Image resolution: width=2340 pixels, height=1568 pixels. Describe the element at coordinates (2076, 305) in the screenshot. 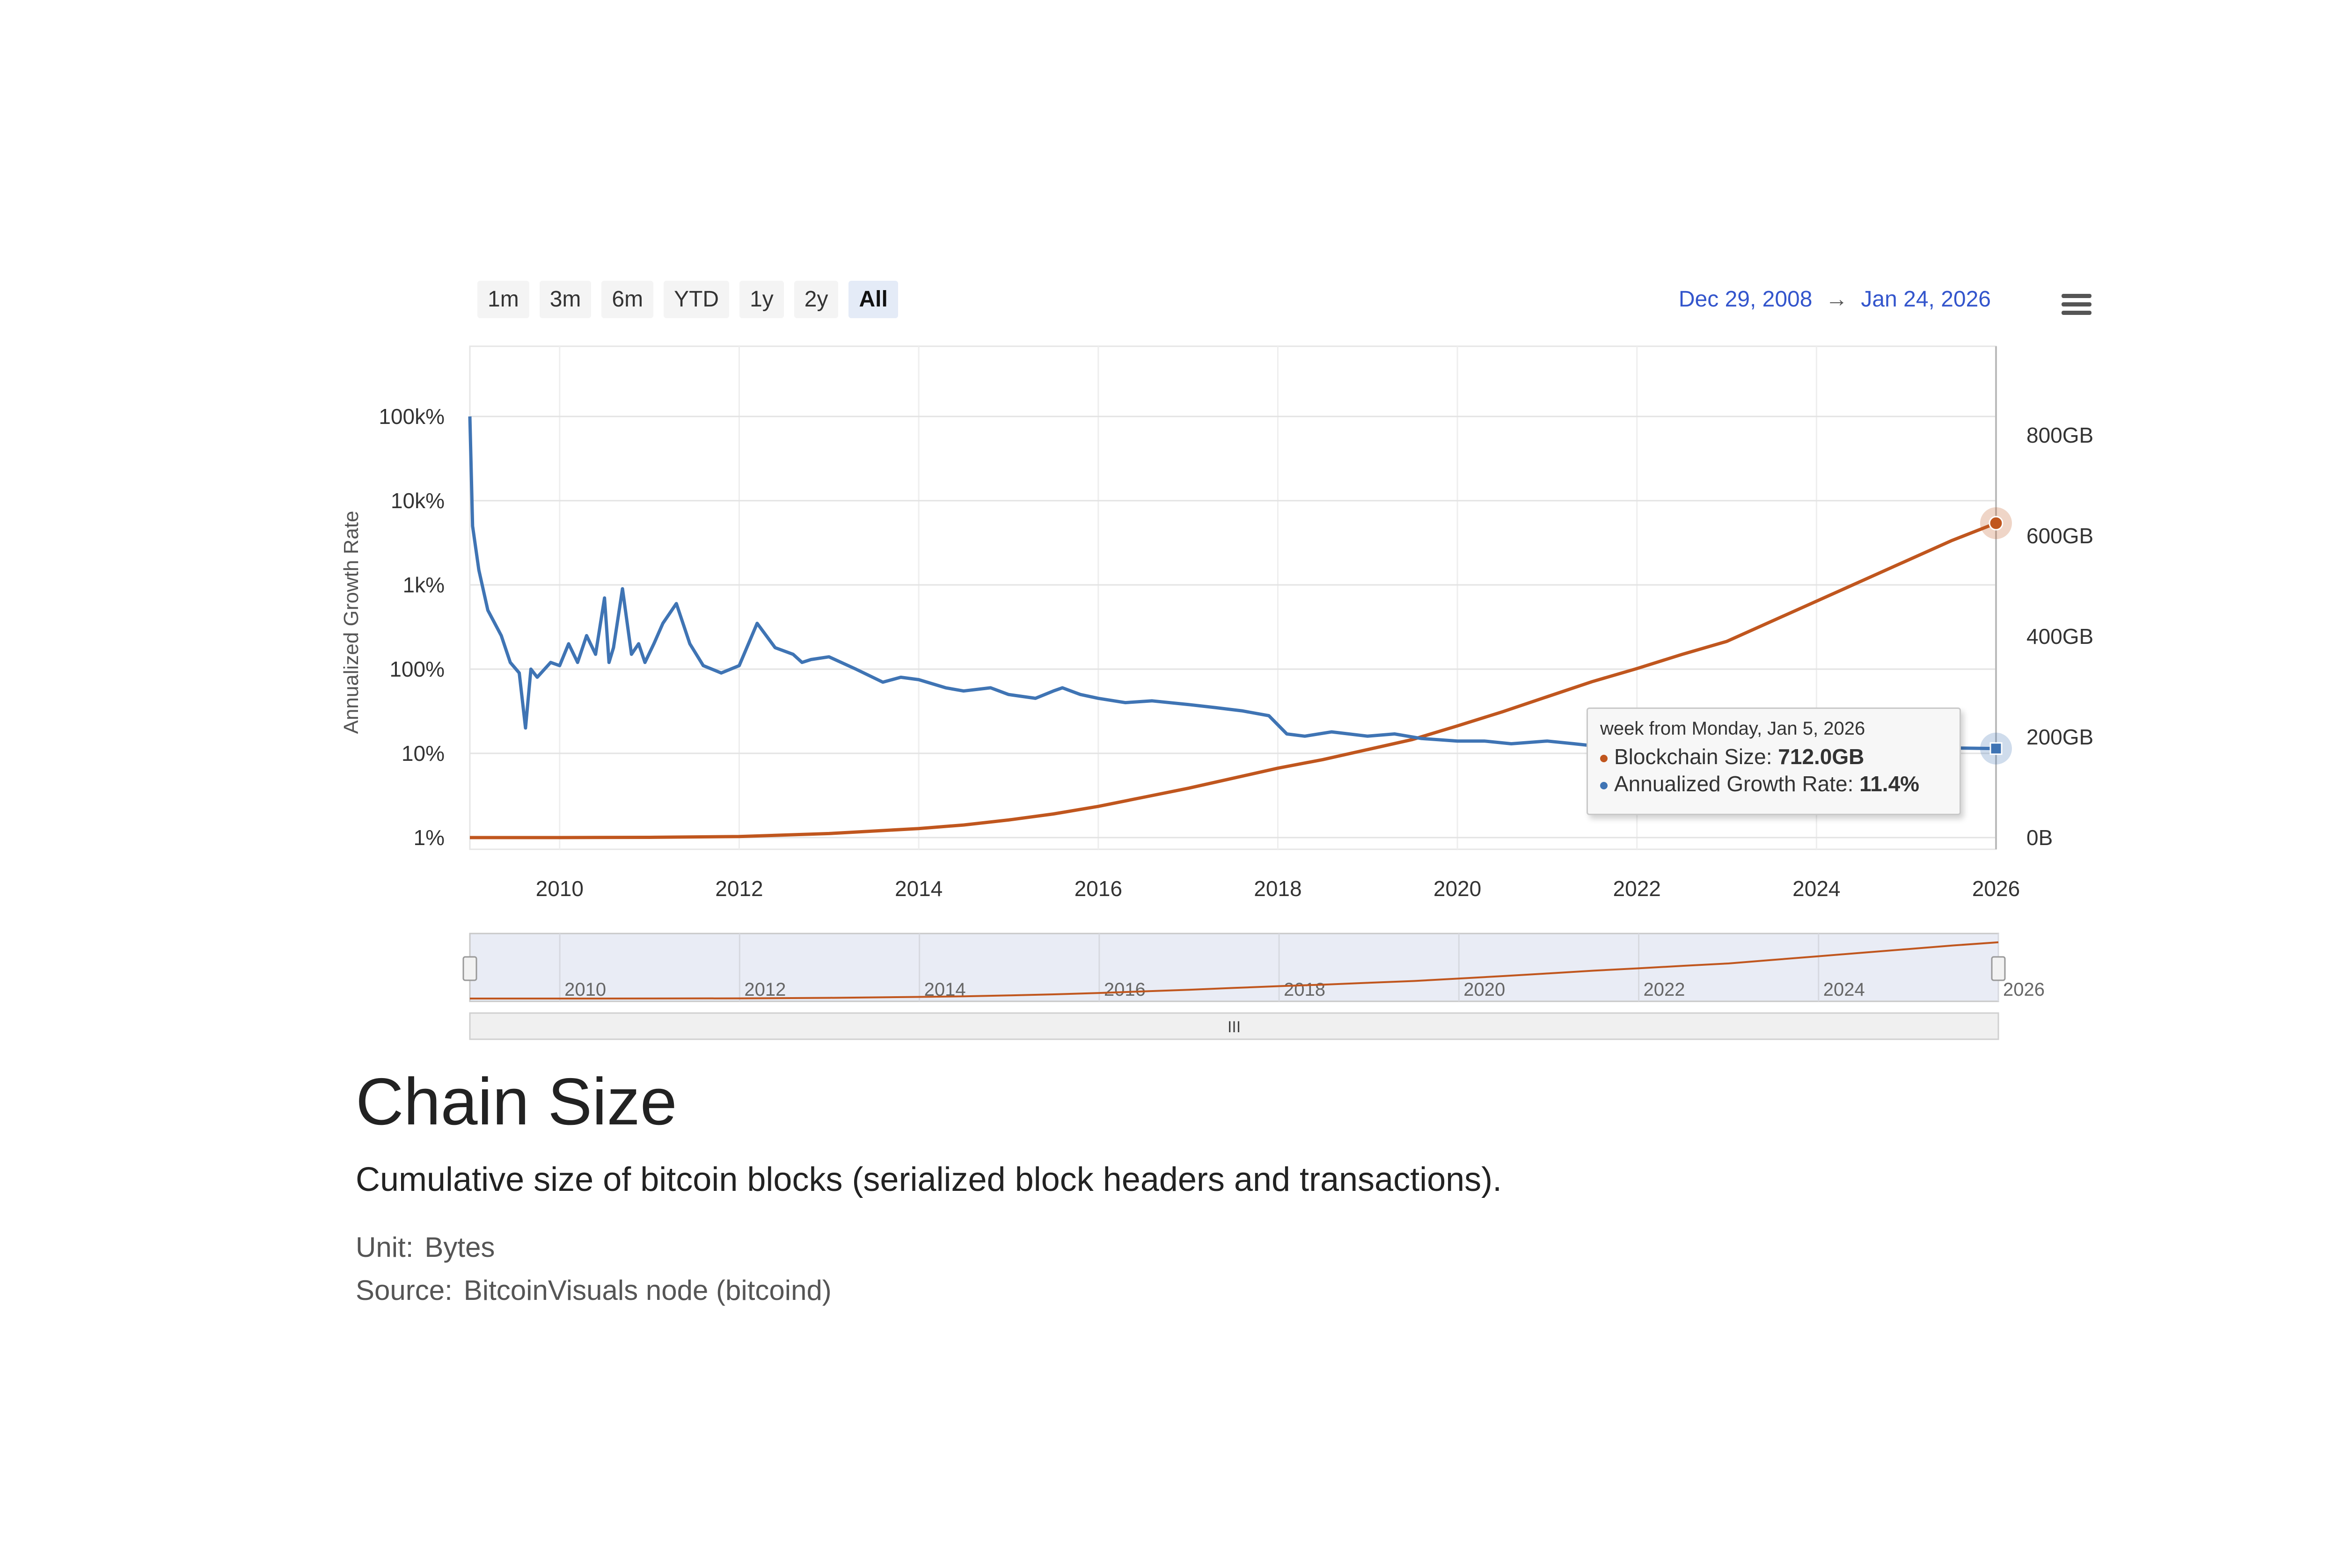

I see `hamburger-menu-icon` at that location.